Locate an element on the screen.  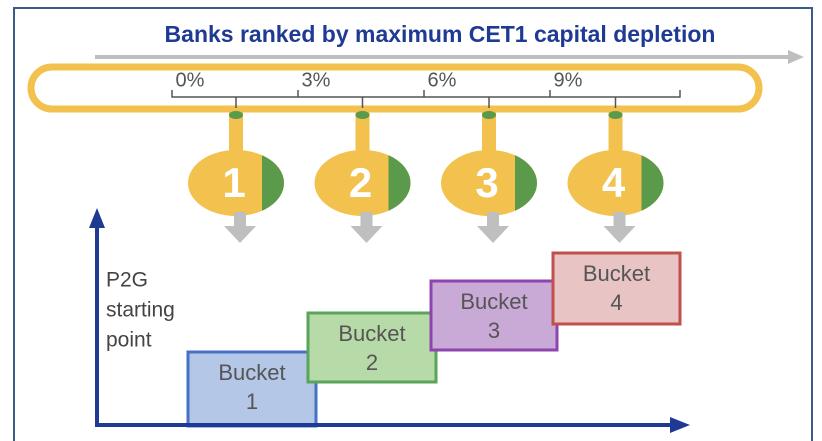
rank-number: 1 is located at coordinates (233, 182).